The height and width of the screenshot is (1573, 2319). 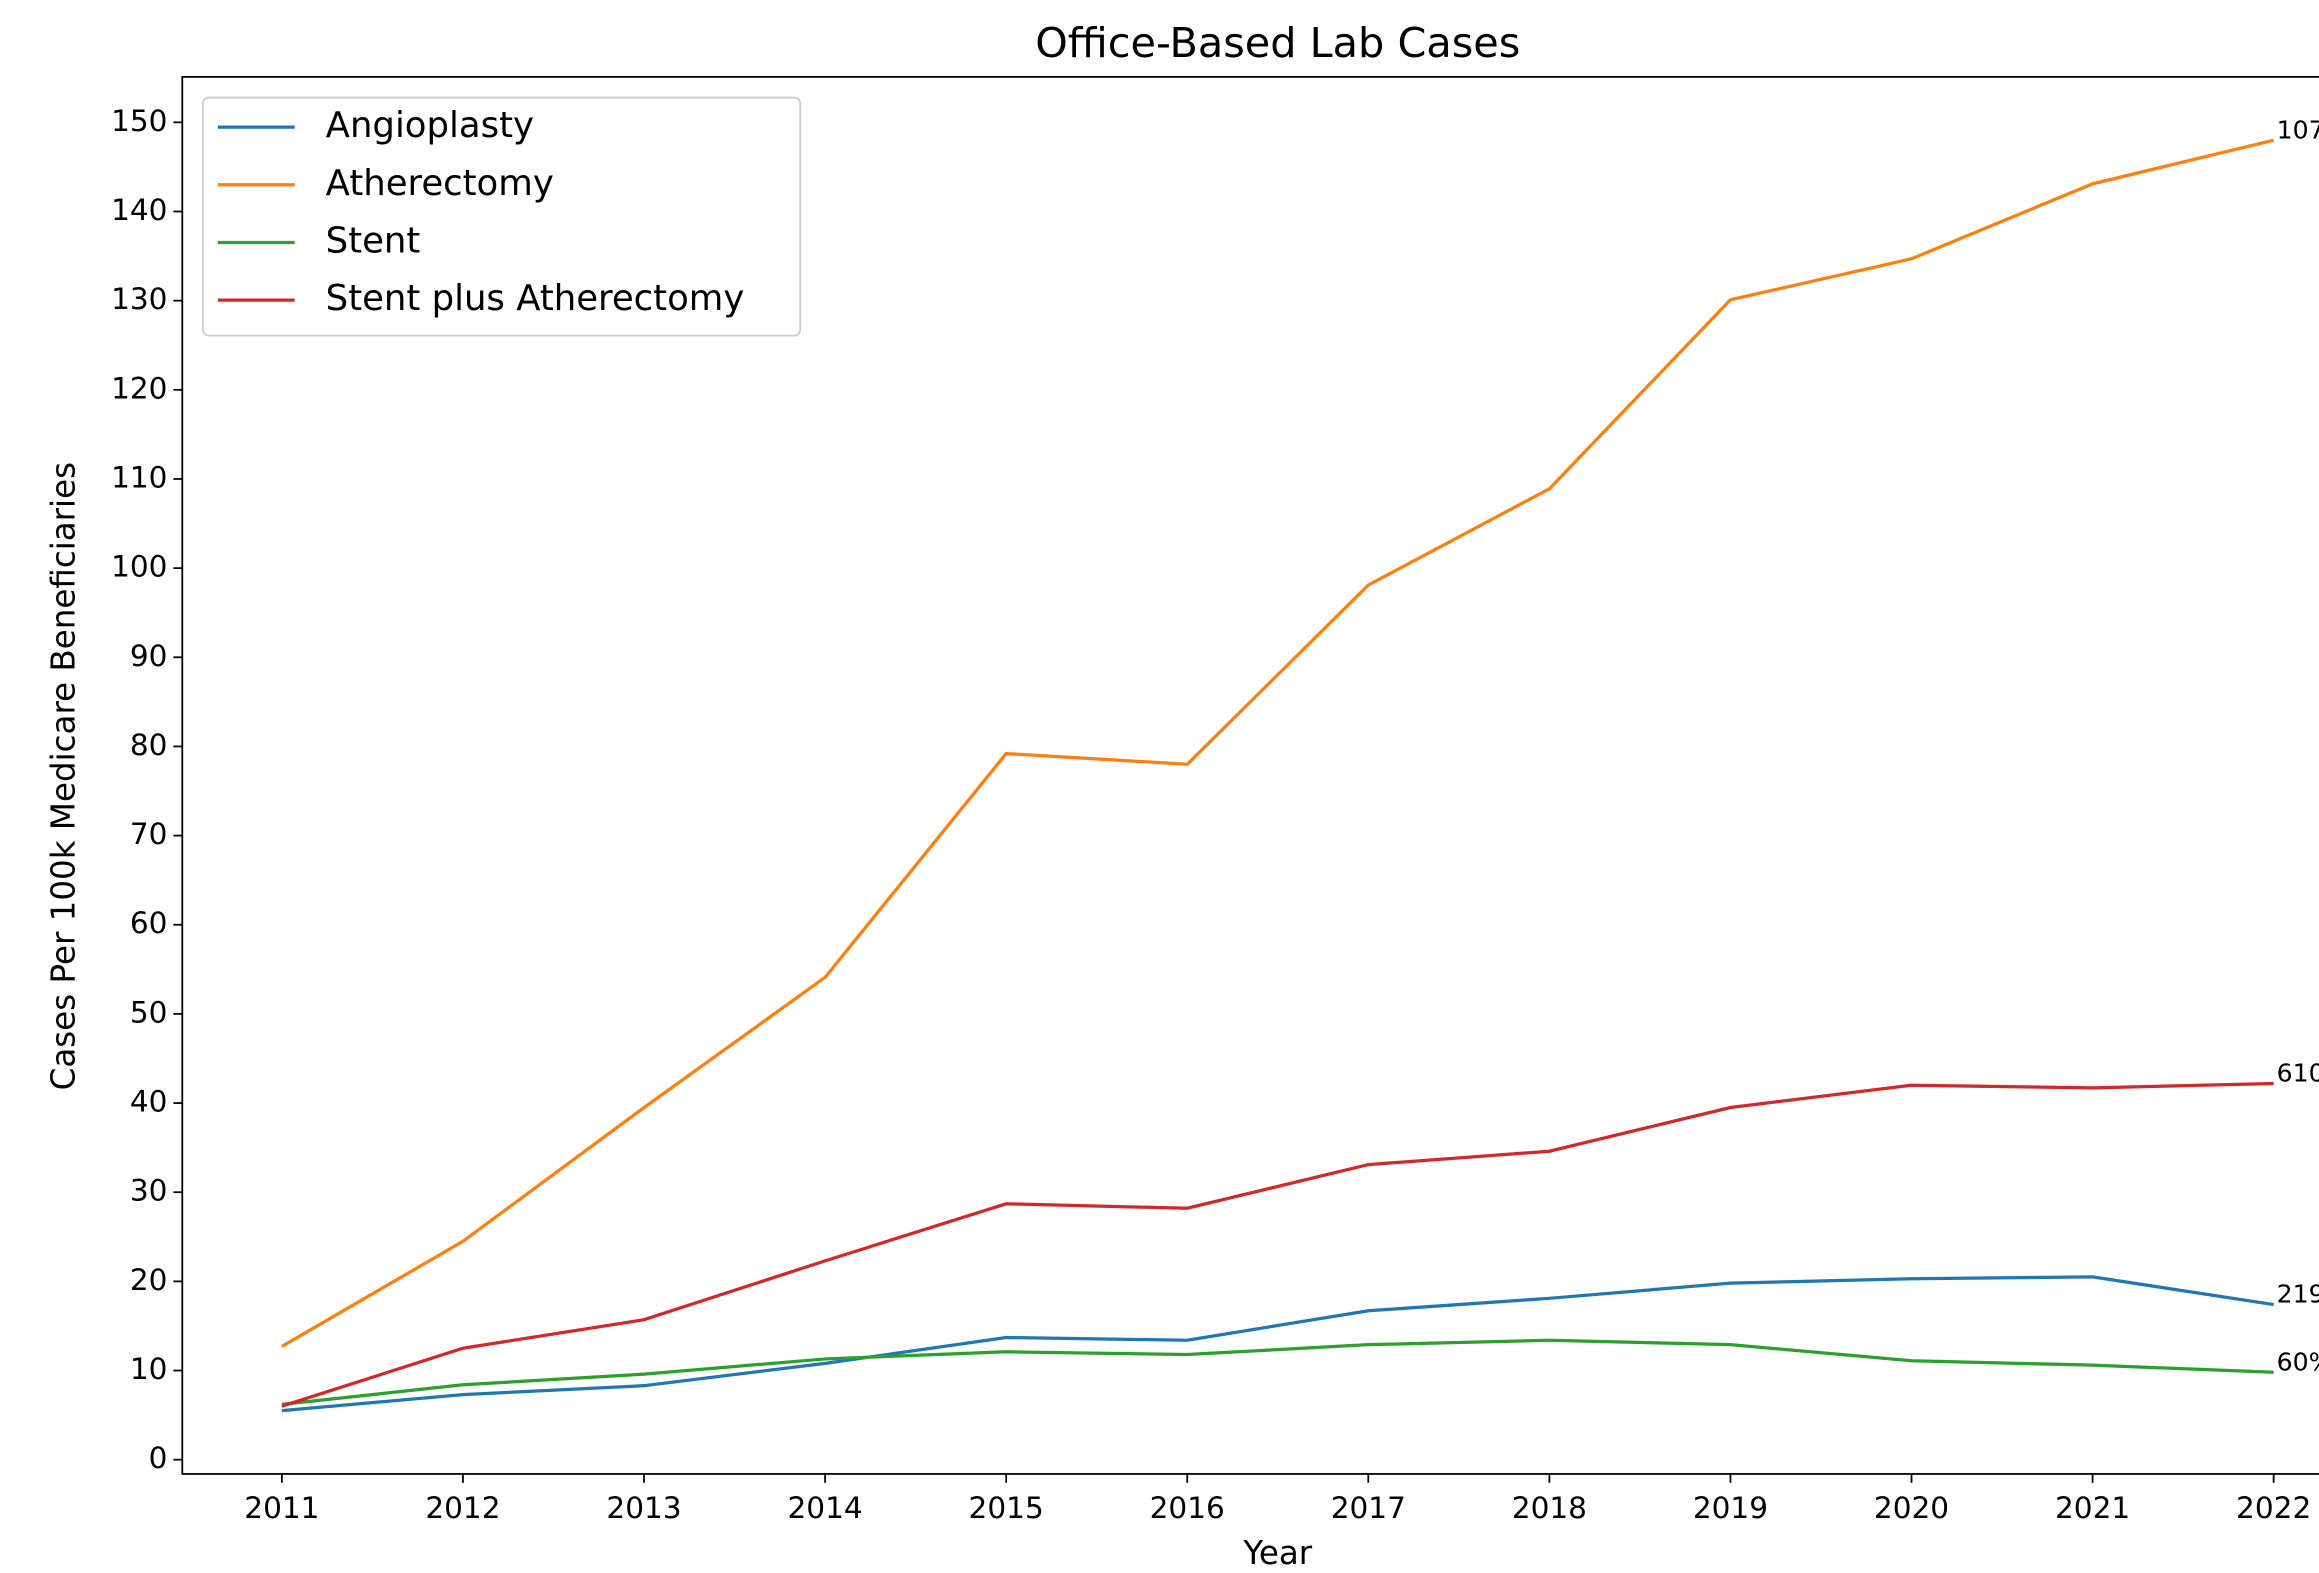 I want to click on x-tick-label: 2012, so click(x=462, y=1508).